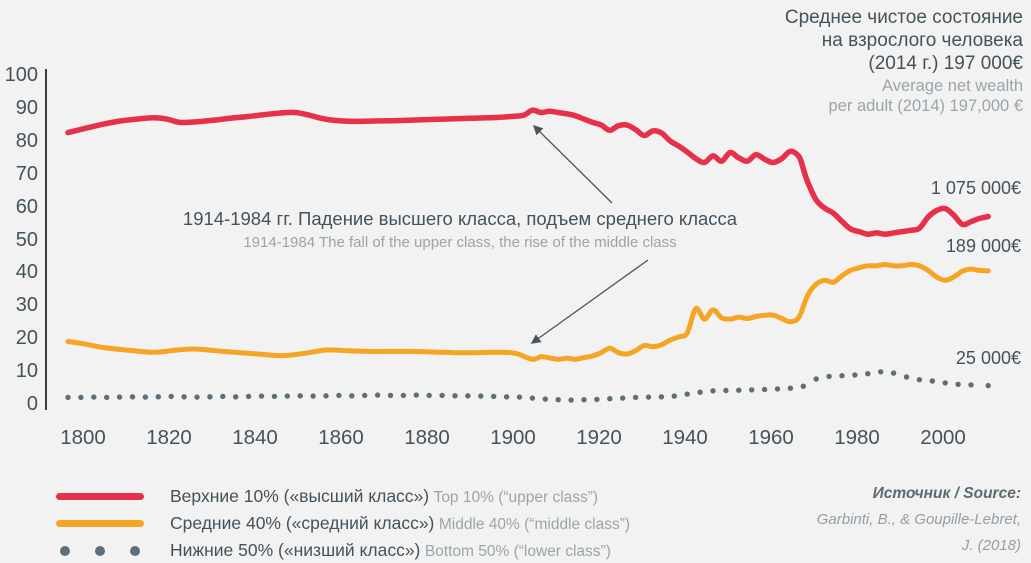  Describe the element at coordinates (952, 85) in the screenshot. I see `title-en-line1: Average net wealth` at that location.